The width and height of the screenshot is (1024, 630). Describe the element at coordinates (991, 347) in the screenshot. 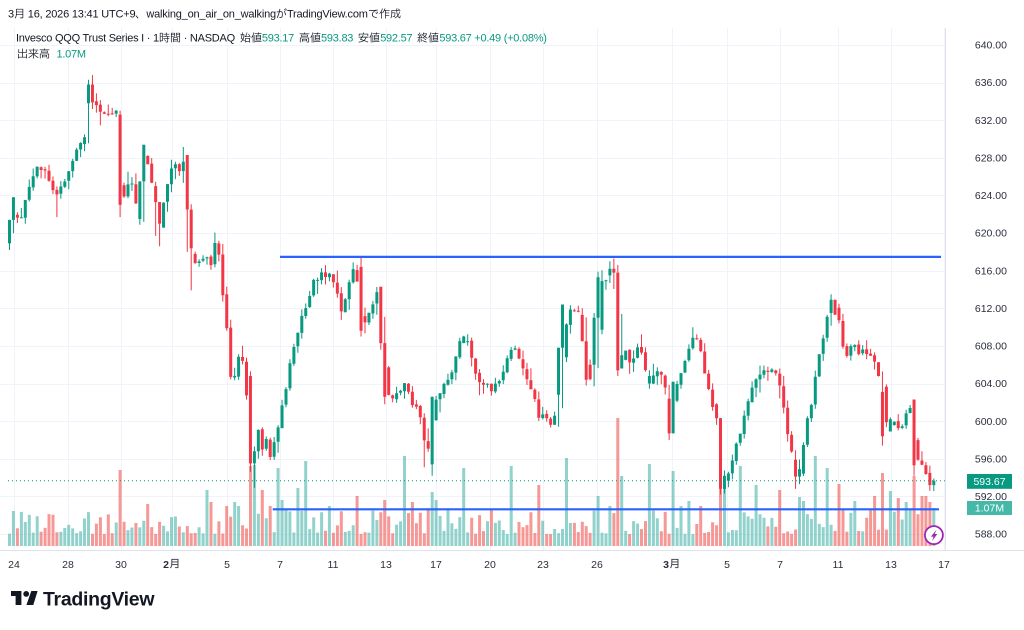

I see `svg-text: 608.00` at that location.